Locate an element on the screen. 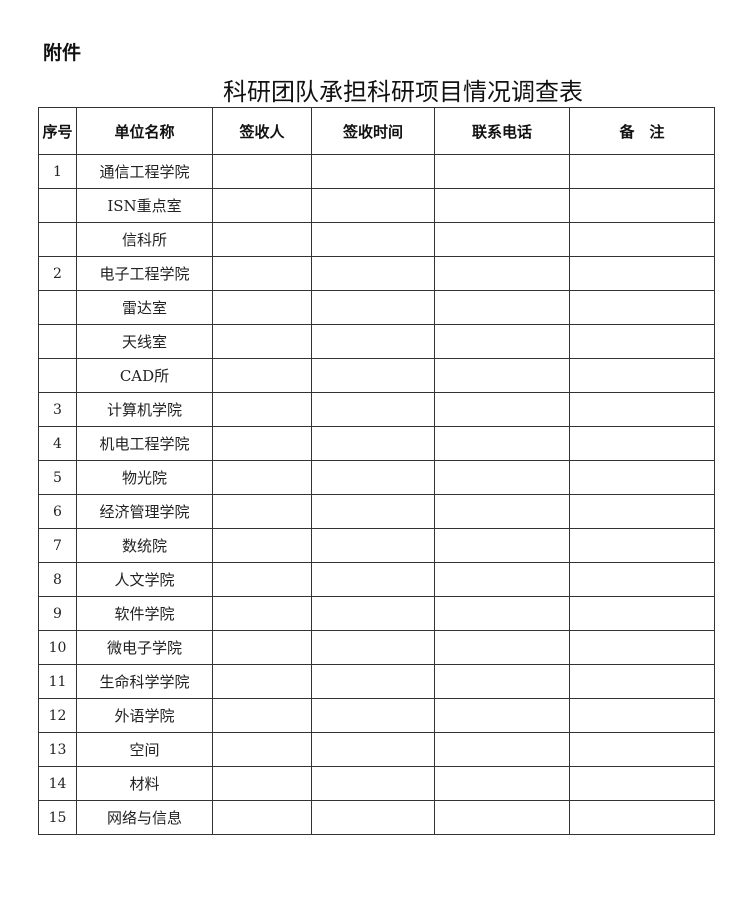  attachment-label: 附件 is located at coordinates (62, 53).